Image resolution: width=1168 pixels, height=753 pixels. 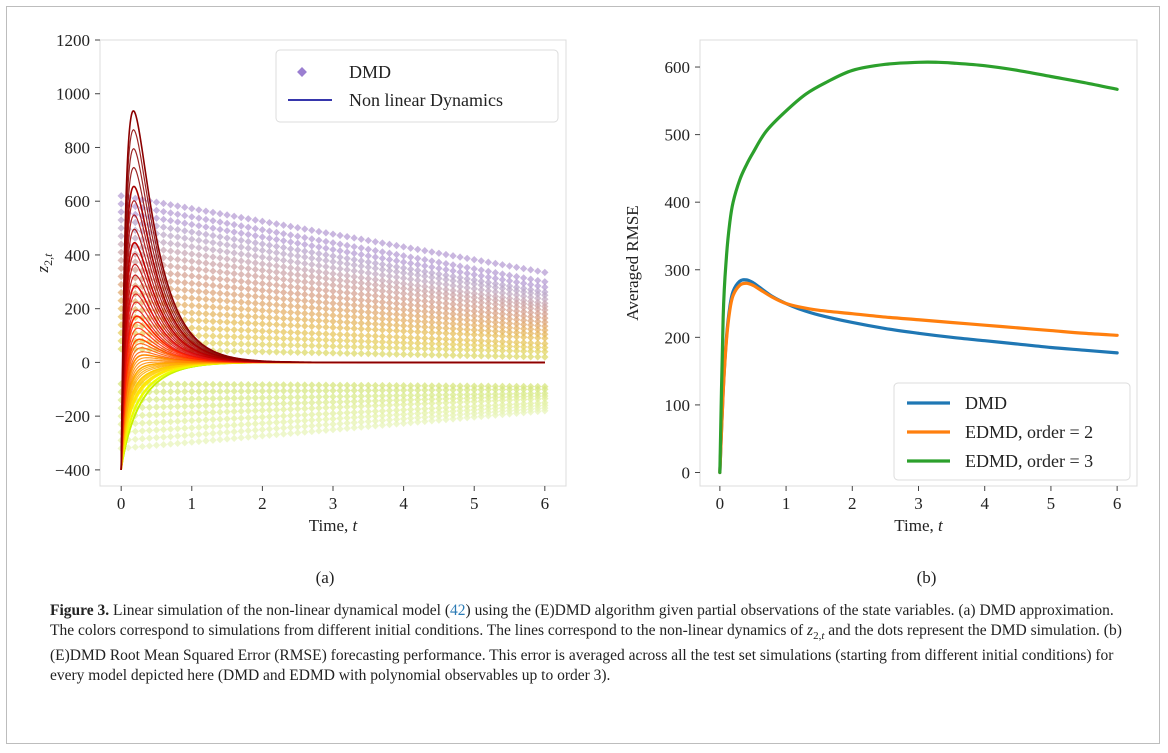 What do you see at coordinates (72, 416) in the screenshot?
I see `y-tick-label: −200` at bounding box center [72, 416].